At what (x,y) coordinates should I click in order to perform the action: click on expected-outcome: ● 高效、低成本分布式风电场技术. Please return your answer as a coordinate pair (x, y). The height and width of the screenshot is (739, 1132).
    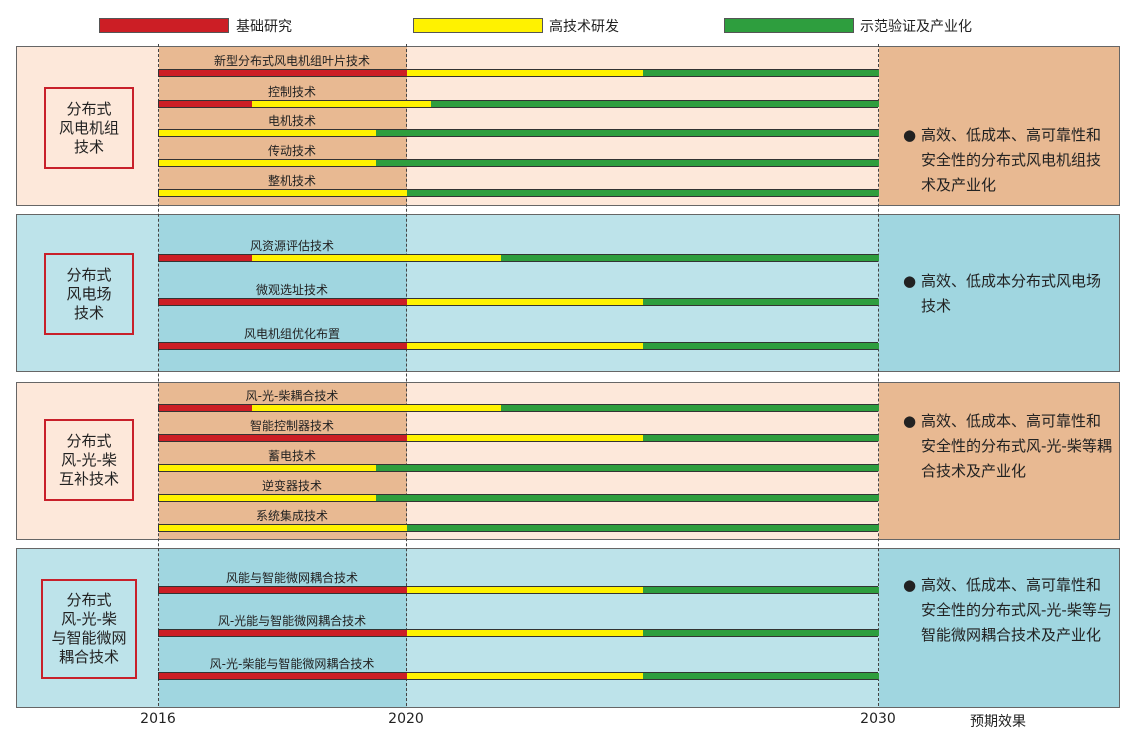
    Looking at the image, I should click on (1008, 294).